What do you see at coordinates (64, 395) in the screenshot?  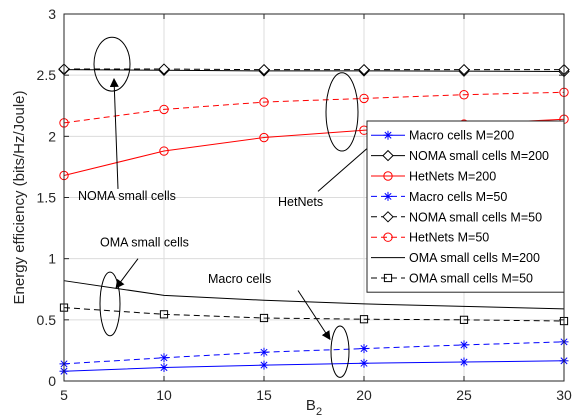 I see `x-tick-label: 5` at bounding box center [64, 395].